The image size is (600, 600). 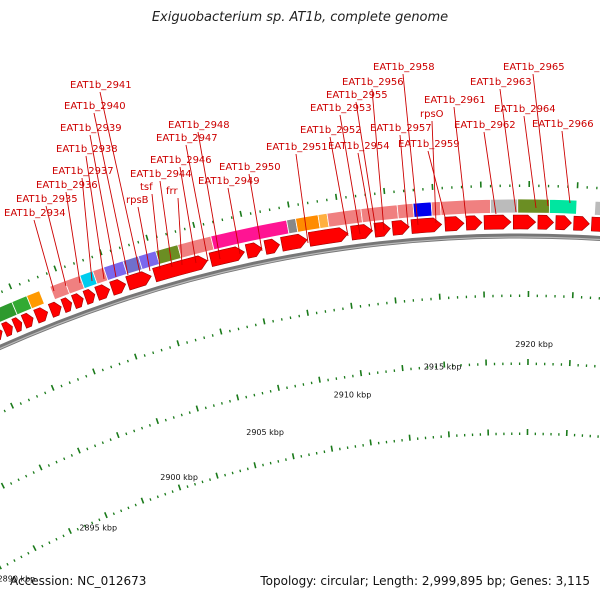 I want to click on gene-label: rpsO, so click(x=432, y=114).